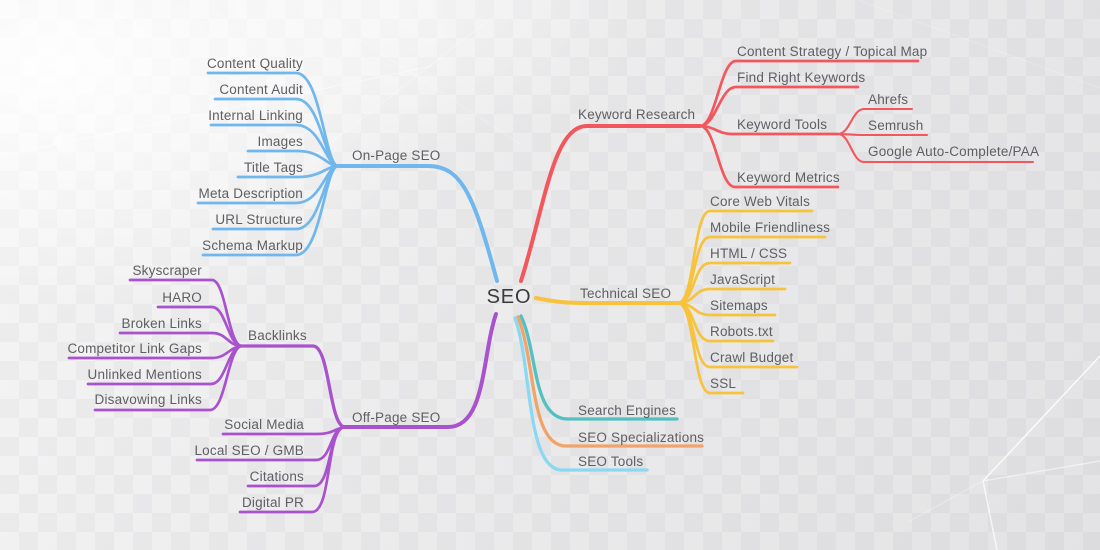 The width and height of the screenshot is (1100, 550). What do you see at coordinates (255, 63) in the screenshot?
I see `node-content-quality: Content Quality` at bounding box center [255, 63].